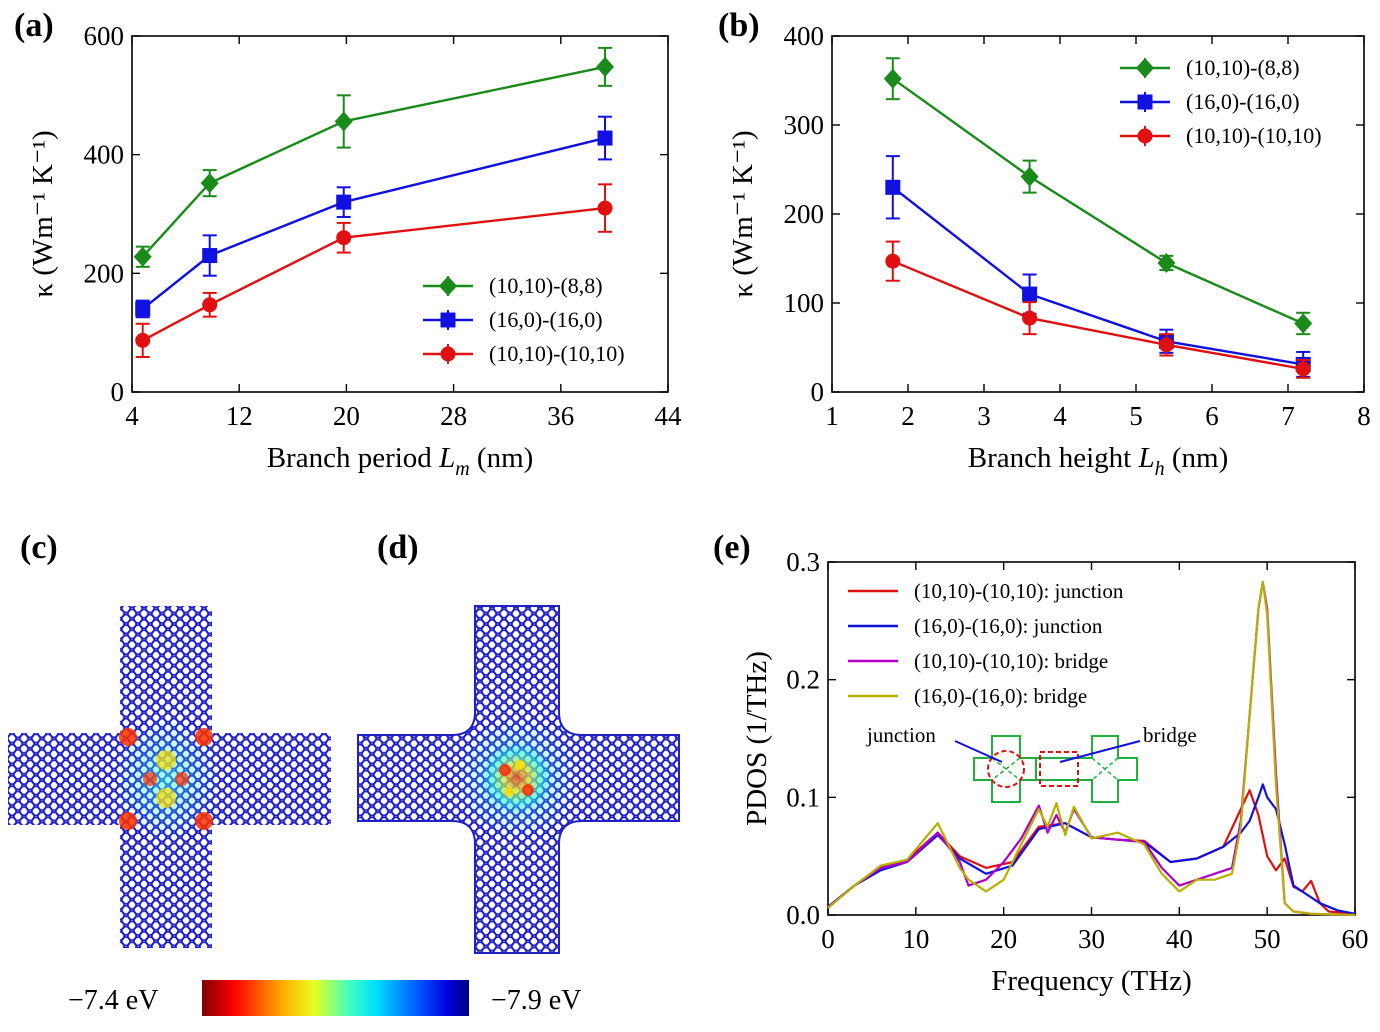  I want to click on structure-d, so click(518, 779).